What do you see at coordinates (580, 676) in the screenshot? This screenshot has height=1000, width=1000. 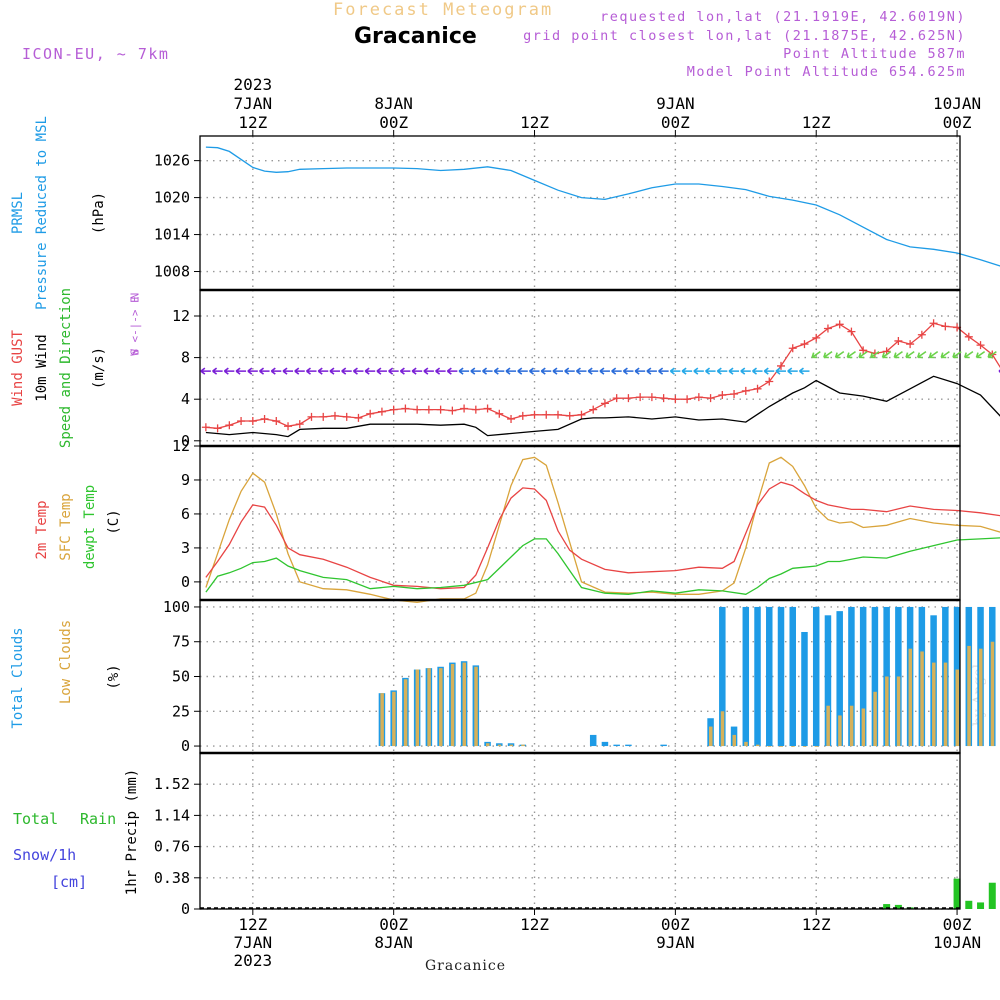 I see `clouds-frame` at bounding box center [580, 676].